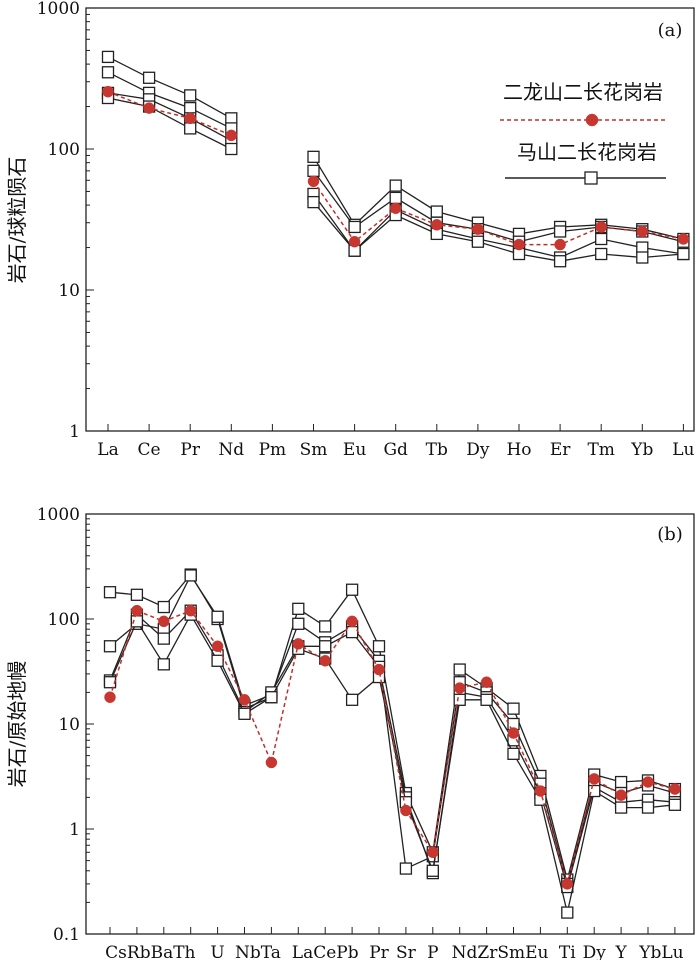  Describe the element at coordinates (273, 450) in the screenshot. I see `x-tick-label: Pm` at that location.